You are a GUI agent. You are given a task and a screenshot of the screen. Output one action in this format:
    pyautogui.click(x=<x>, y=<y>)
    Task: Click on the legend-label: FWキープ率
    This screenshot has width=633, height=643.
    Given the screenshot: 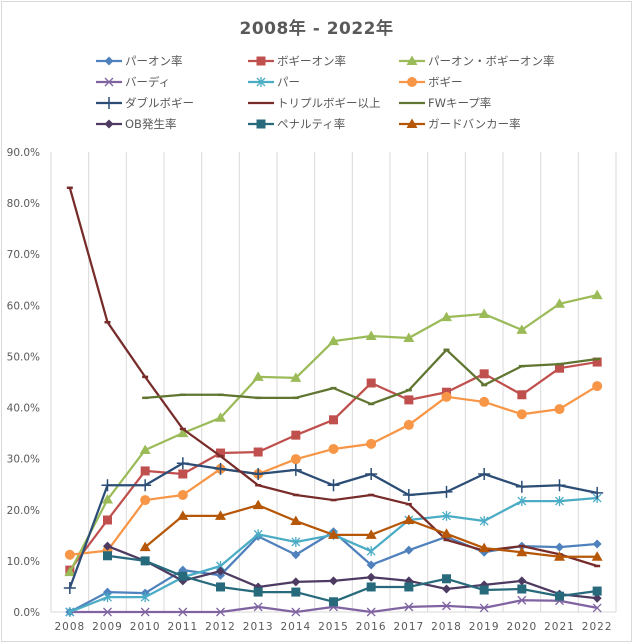 What is the action you would take?
    pyautogui.click(x=460, y=103)
    